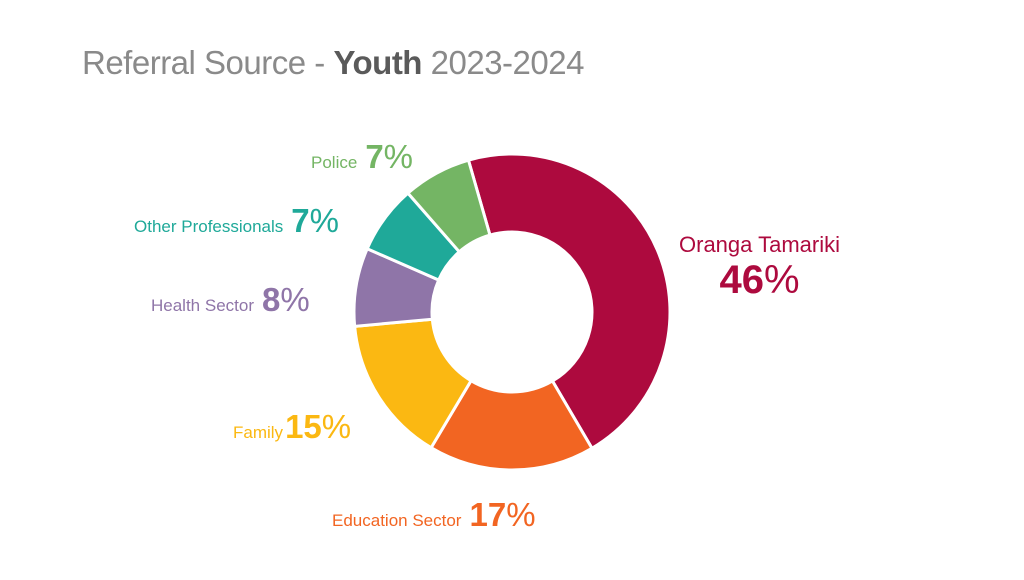 Image resolution: width=1024 pixels, height=580 pixels. What do you see at coordinates (202, 305) in the screenshot?
I see `segment-name: Health Sector` at bounding box center [202, 305].